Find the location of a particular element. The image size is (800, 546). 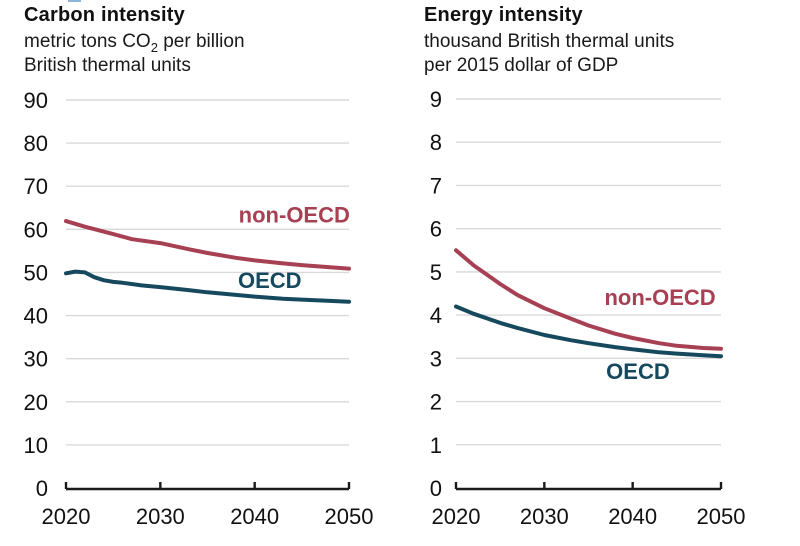

y-tick-label: 5 is located at coordinates (436, 272).